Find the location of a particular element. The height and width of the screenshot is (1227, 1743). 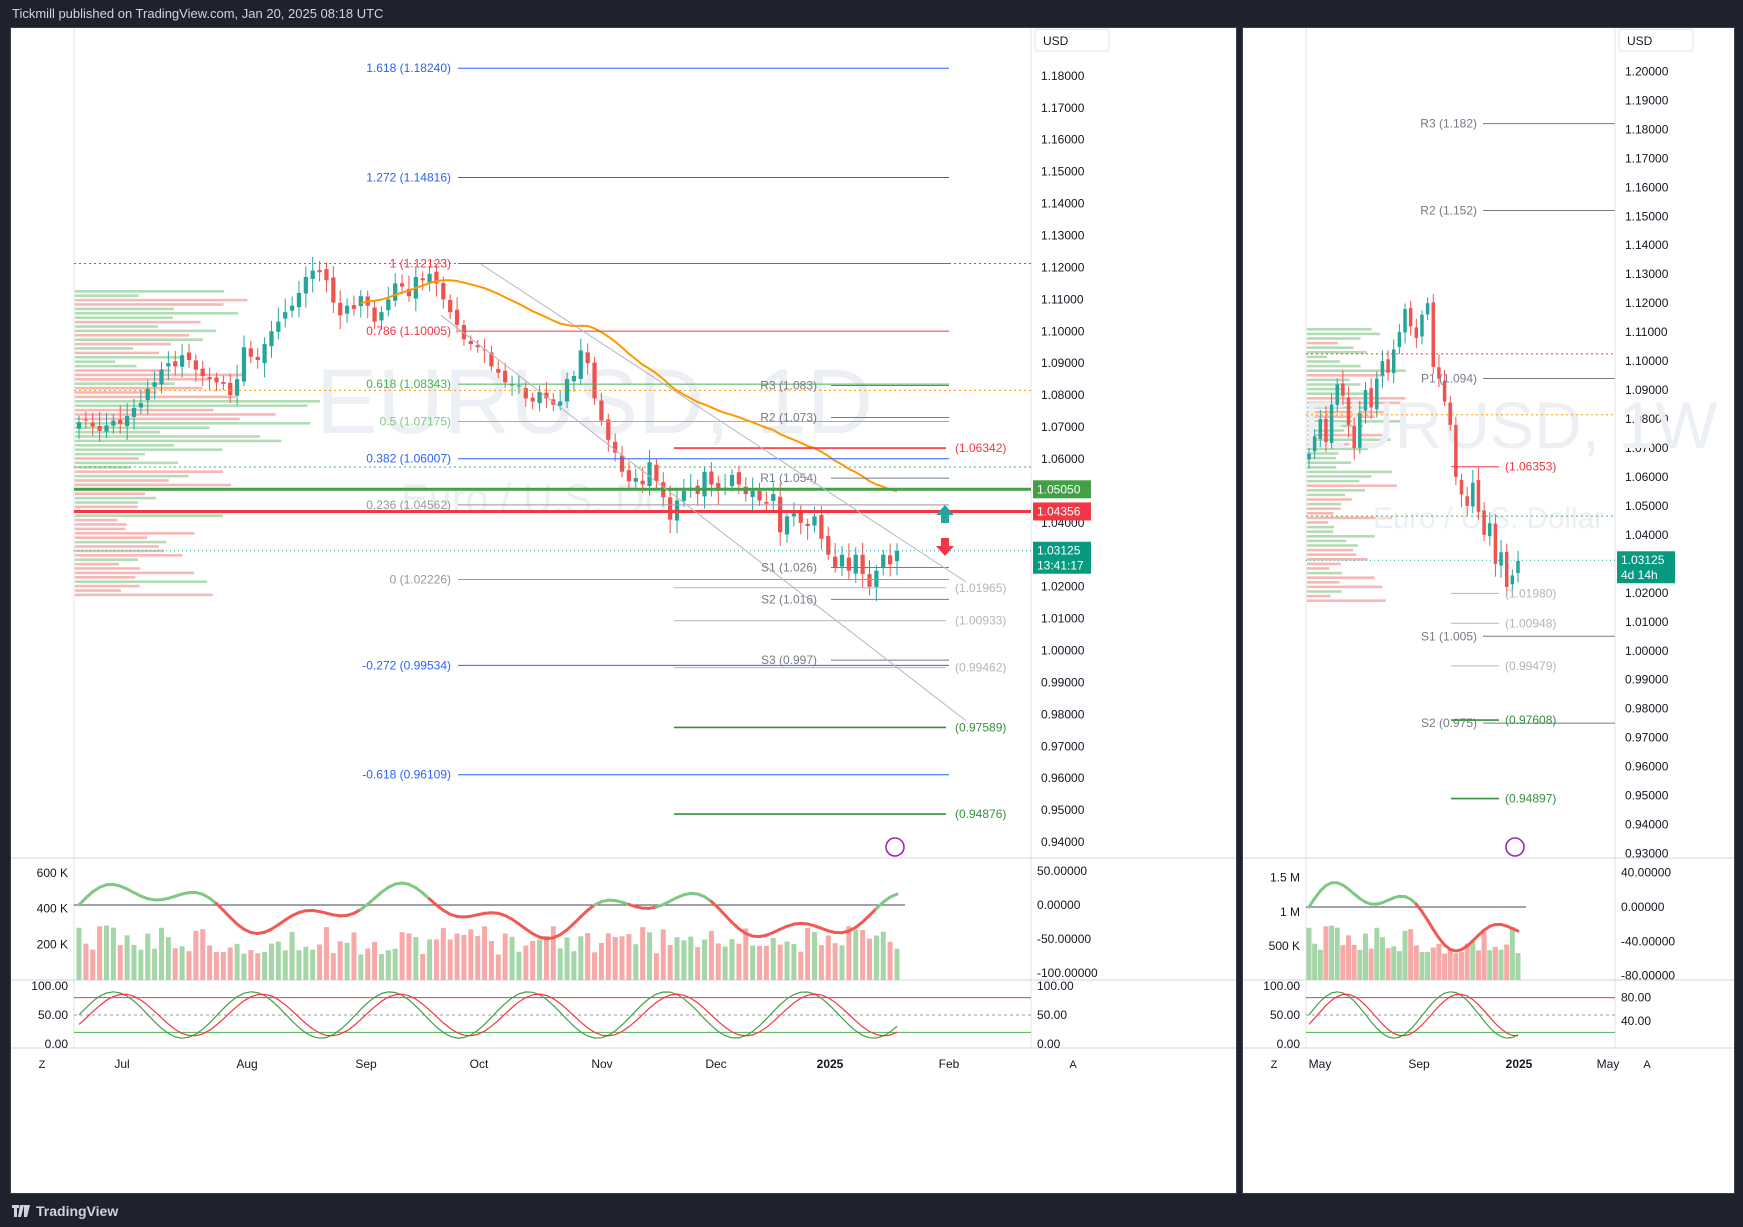

price-tick-label: 1.06000 is located at coordinates (1063, 459).